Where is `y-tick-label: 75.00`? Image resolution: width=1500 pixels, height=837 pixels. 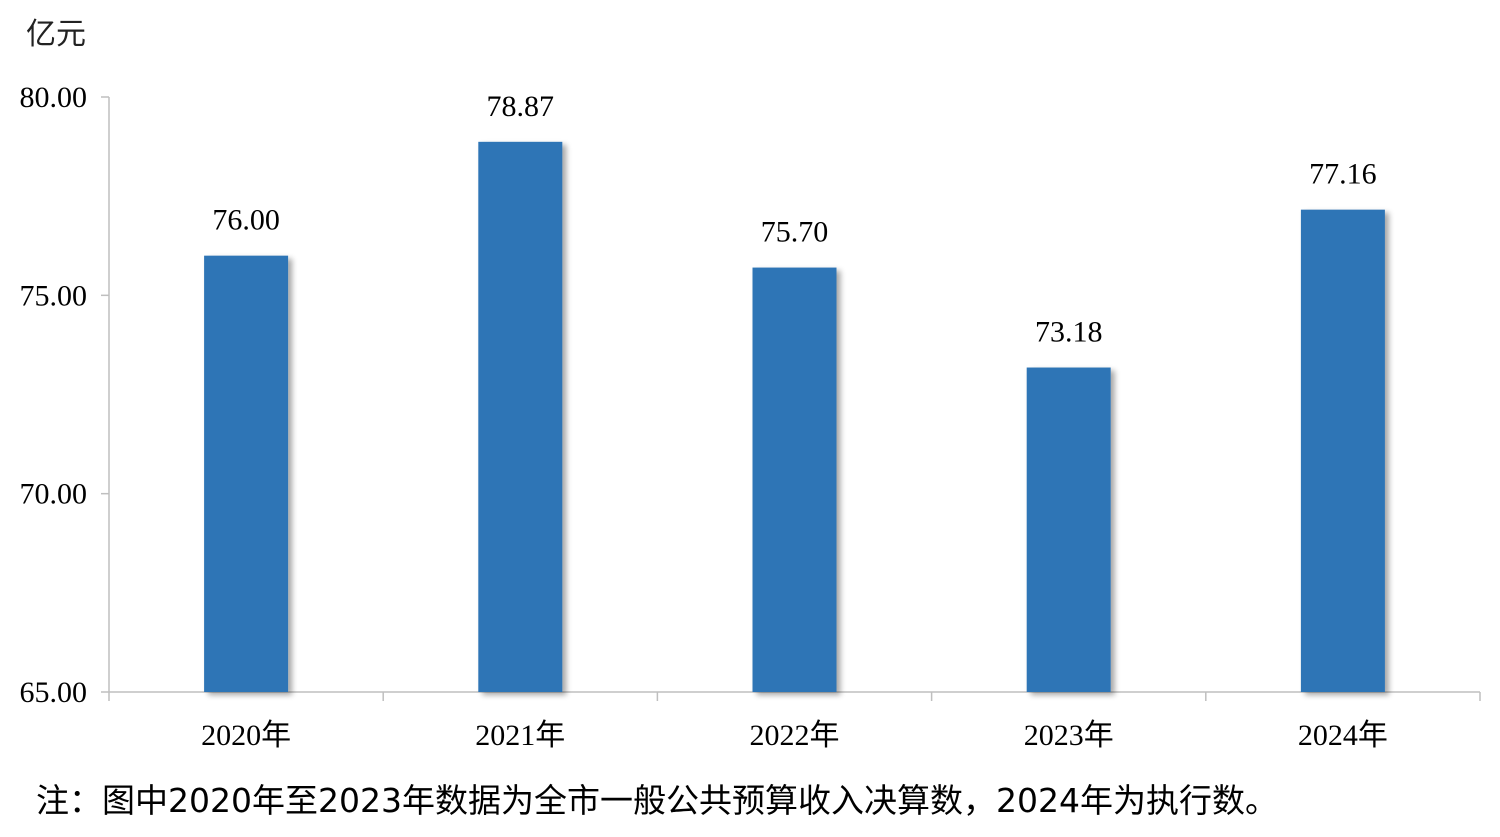
y-tick-label: 75.00 is located at coordinates (54, 295).